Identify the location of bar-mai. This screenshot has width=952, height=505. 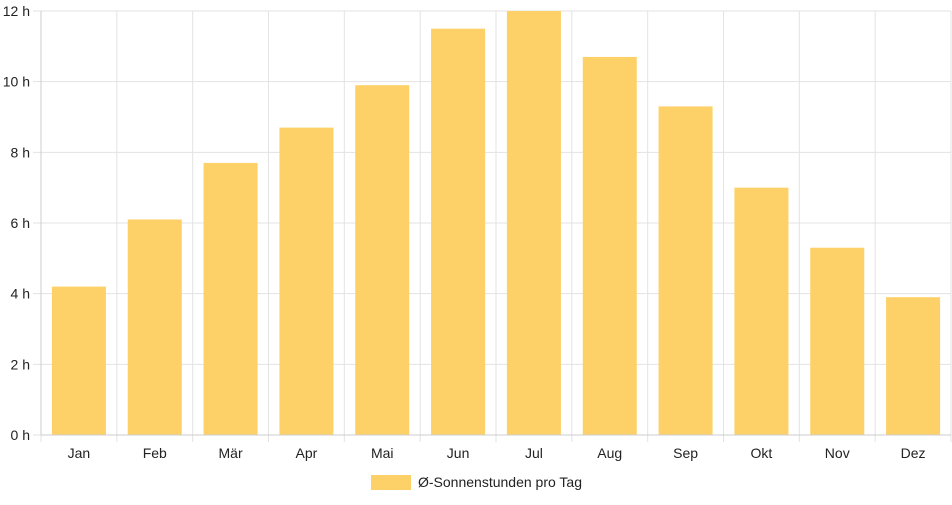
(382, 260).